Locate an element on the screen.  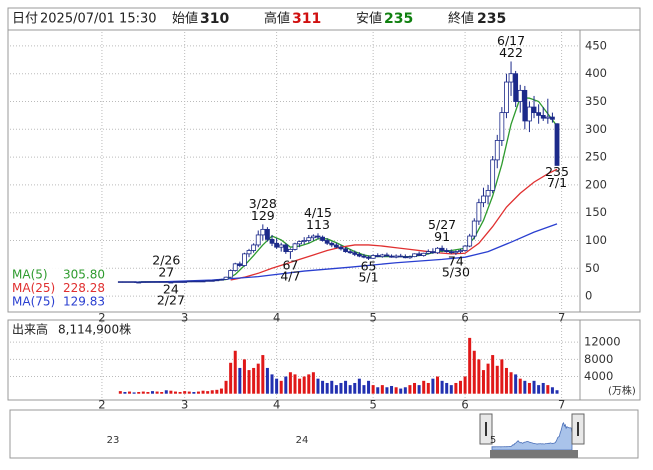
legend-value: 129.83 is located at coordinates (84, 302).